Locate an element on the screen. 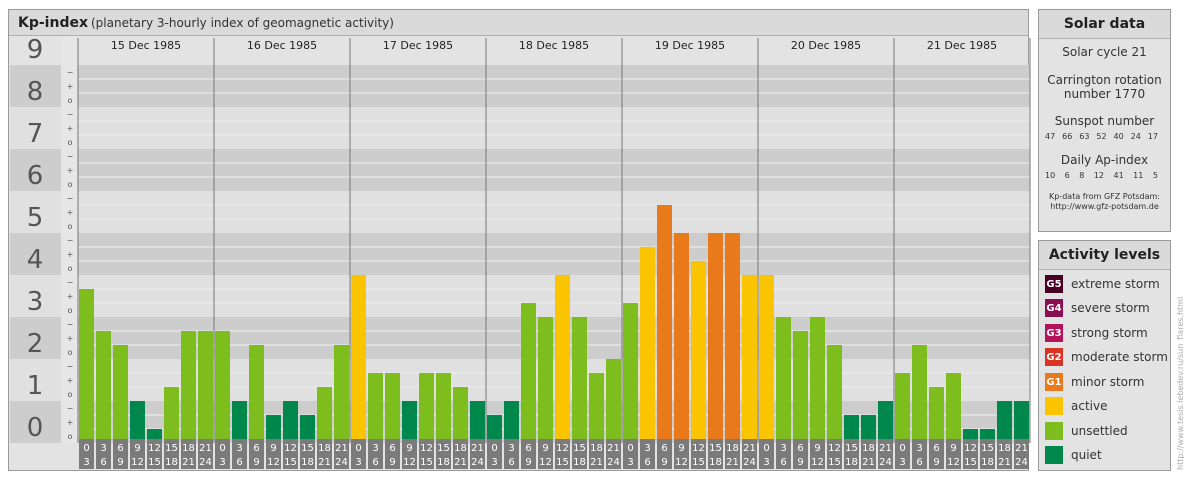  legend-swatch: G1 is located at coordinates (1054, 382).